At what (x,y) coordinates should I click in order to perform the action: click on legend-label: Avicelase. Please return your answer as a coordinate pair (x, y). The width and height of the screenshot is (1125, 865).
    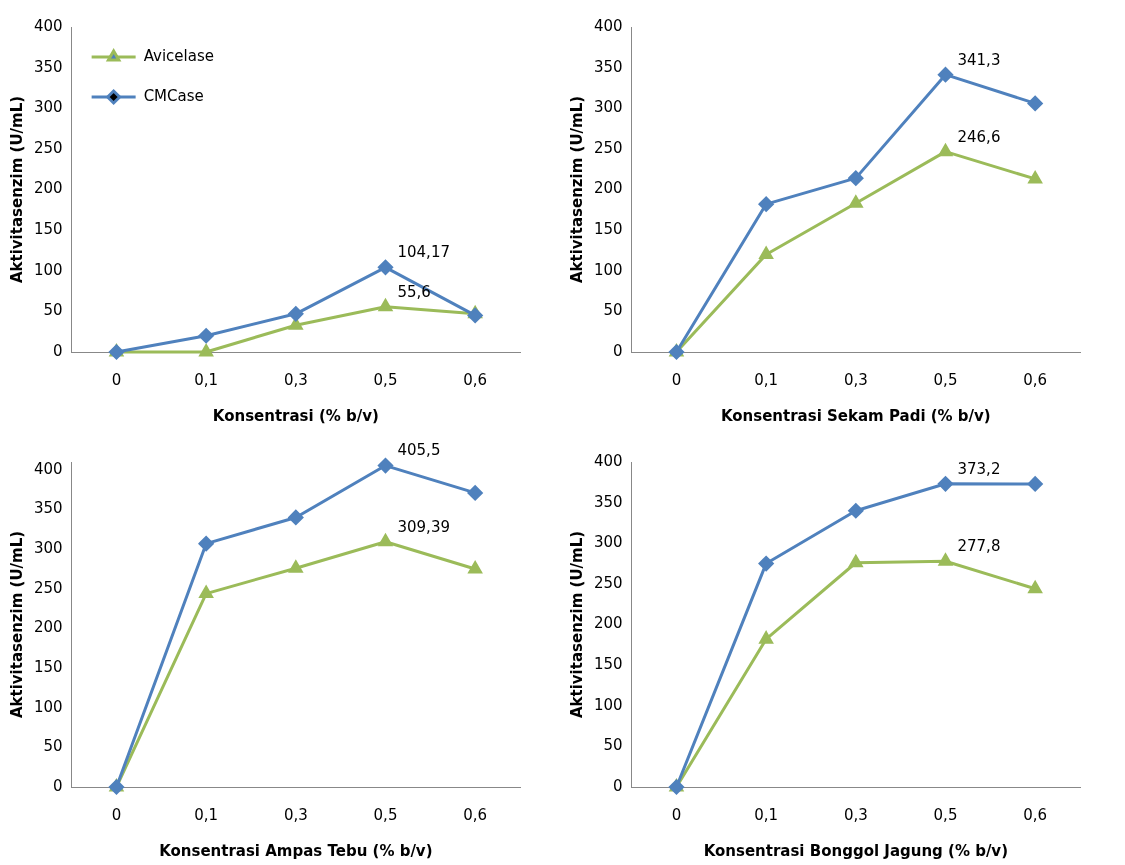
    Looking at the image, I should click on (178, 55).